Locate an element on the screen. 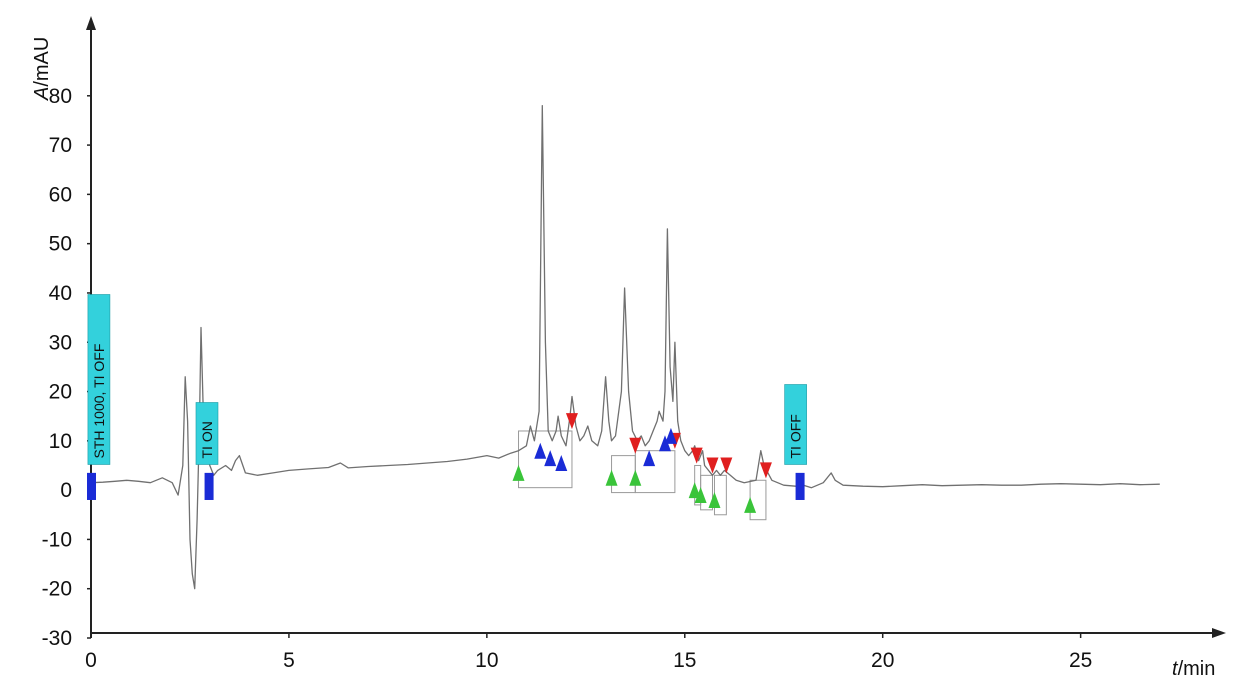  y-tick-label: 80 is located at coordinates (60, 96).